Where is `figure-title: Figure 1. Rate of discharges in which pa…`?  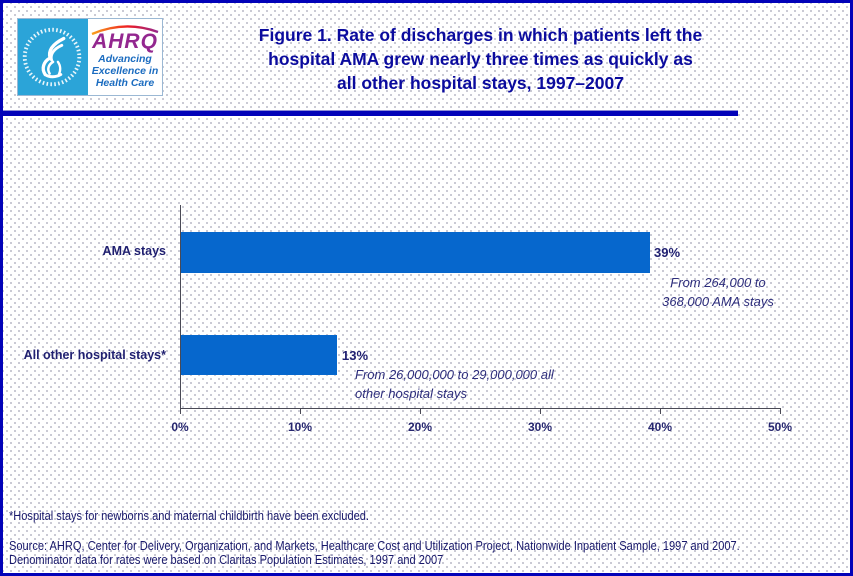 figure-title: Figure 1. Rate of discharges in which pa… is located at coordinates (480, 59).